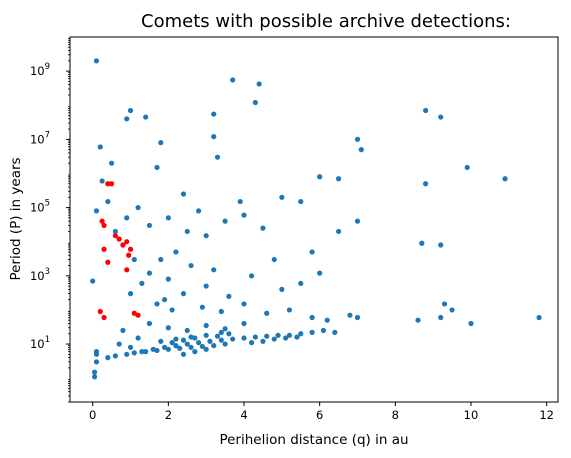  I want to click on x-tick-label: 0, so click(92, 415).